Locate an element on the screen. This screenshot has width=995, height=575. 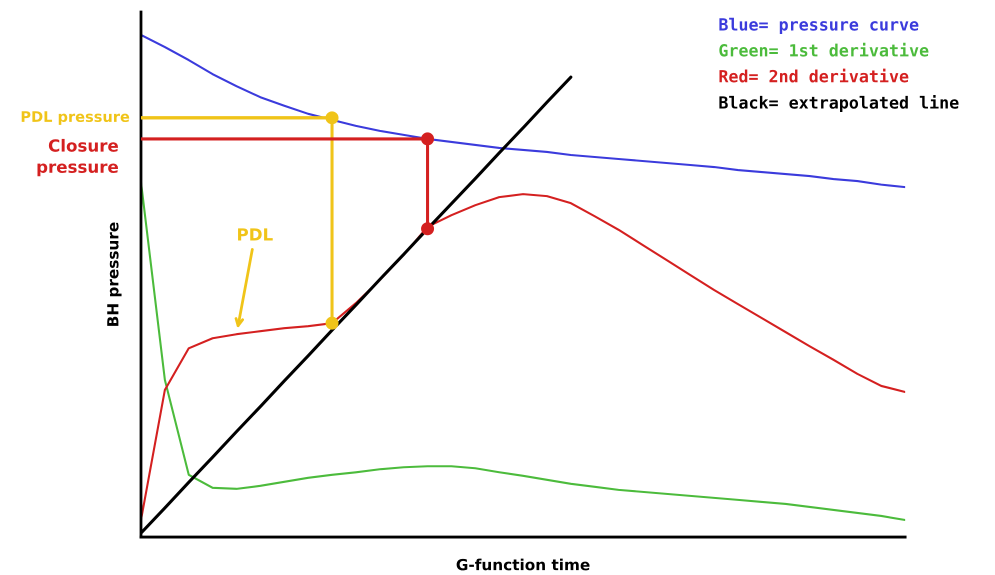
text: Blue= pressure curve is located at coordinates (818, 26).